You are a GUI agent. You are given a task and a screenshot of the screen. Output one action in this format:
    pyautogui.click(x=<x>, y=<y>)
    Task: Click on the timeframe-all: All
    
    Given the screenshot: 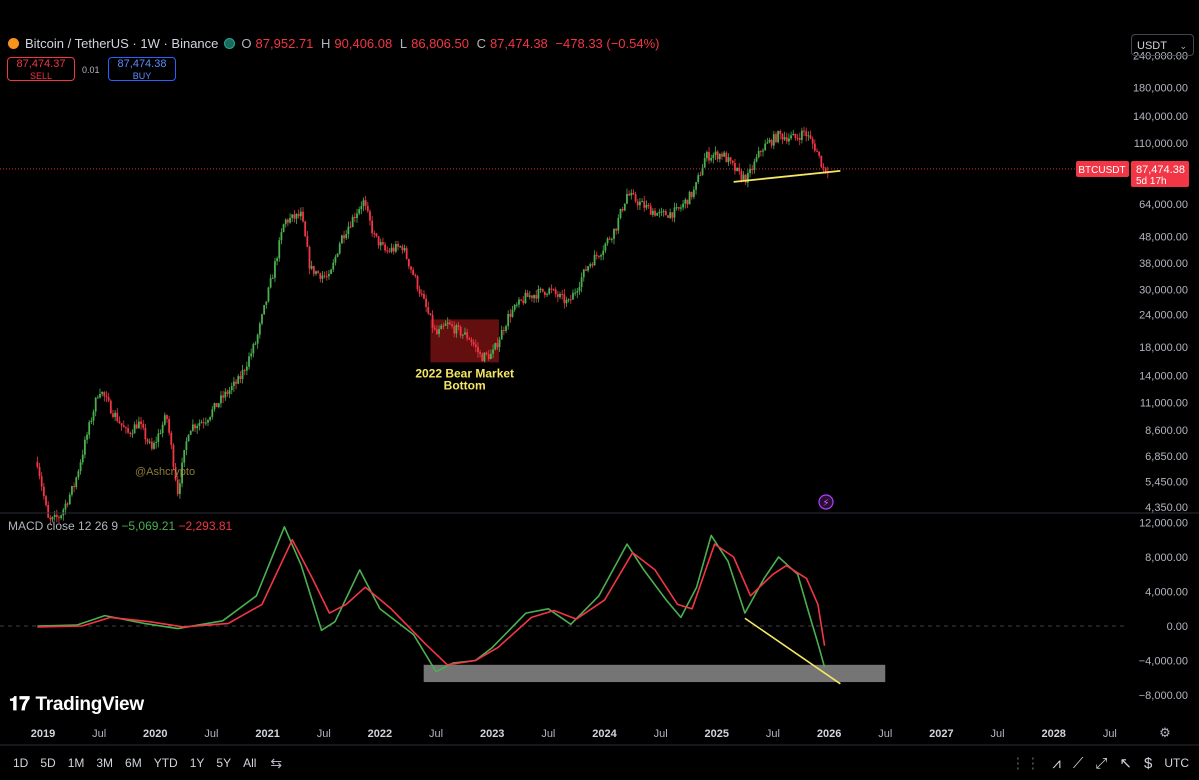 What is the action you would take?
    pyautogui.click(x=250, y=763)
    